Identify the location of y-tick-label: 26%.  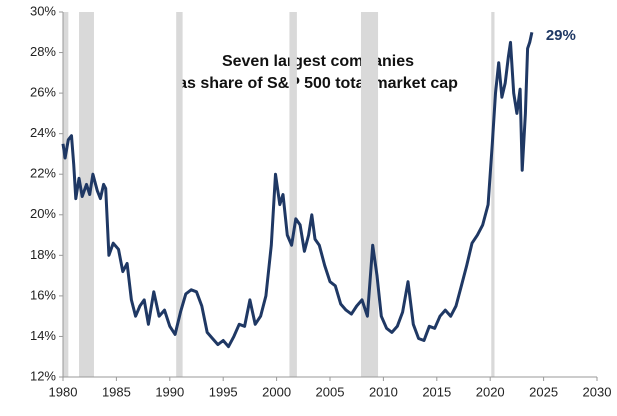
(43, 92).